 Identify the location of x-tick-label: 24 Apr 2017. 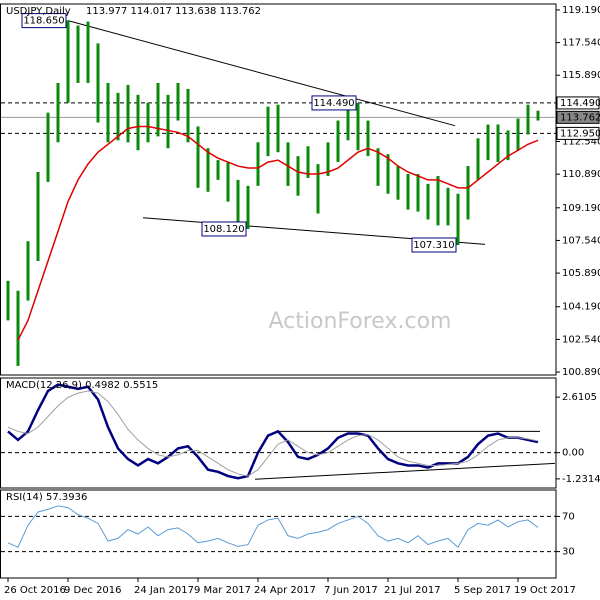
(285, 590).